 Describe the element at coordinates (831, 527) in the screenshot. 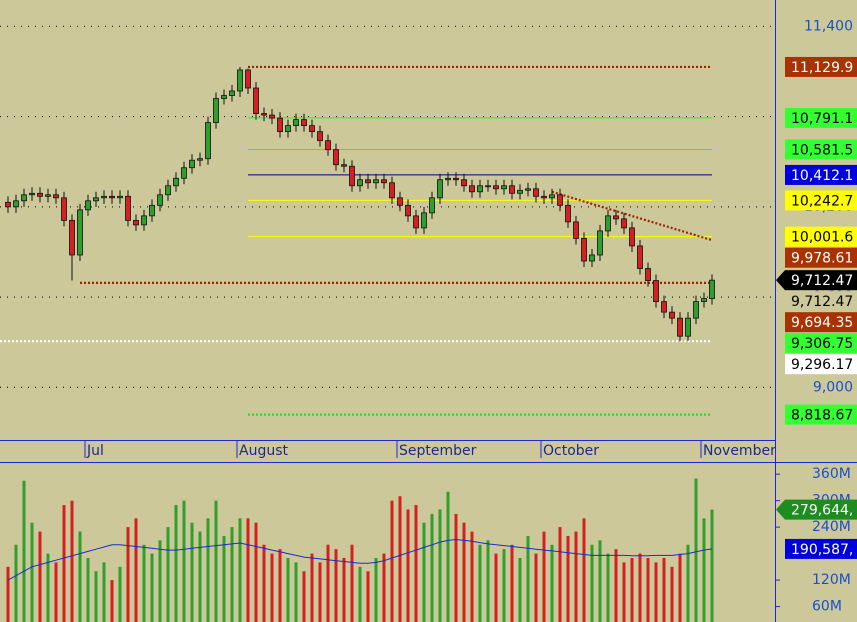

I see `volume-tick-label: 240M` at that location.